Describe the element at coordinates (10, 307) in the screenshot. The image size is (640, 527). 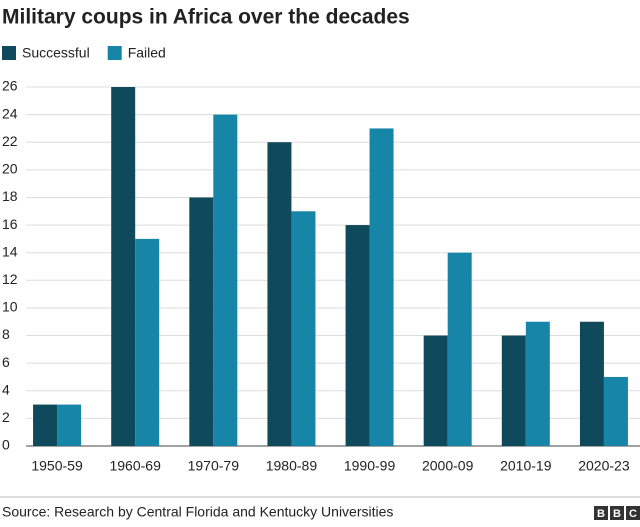
I see `y-tick-label: 10` at that location.